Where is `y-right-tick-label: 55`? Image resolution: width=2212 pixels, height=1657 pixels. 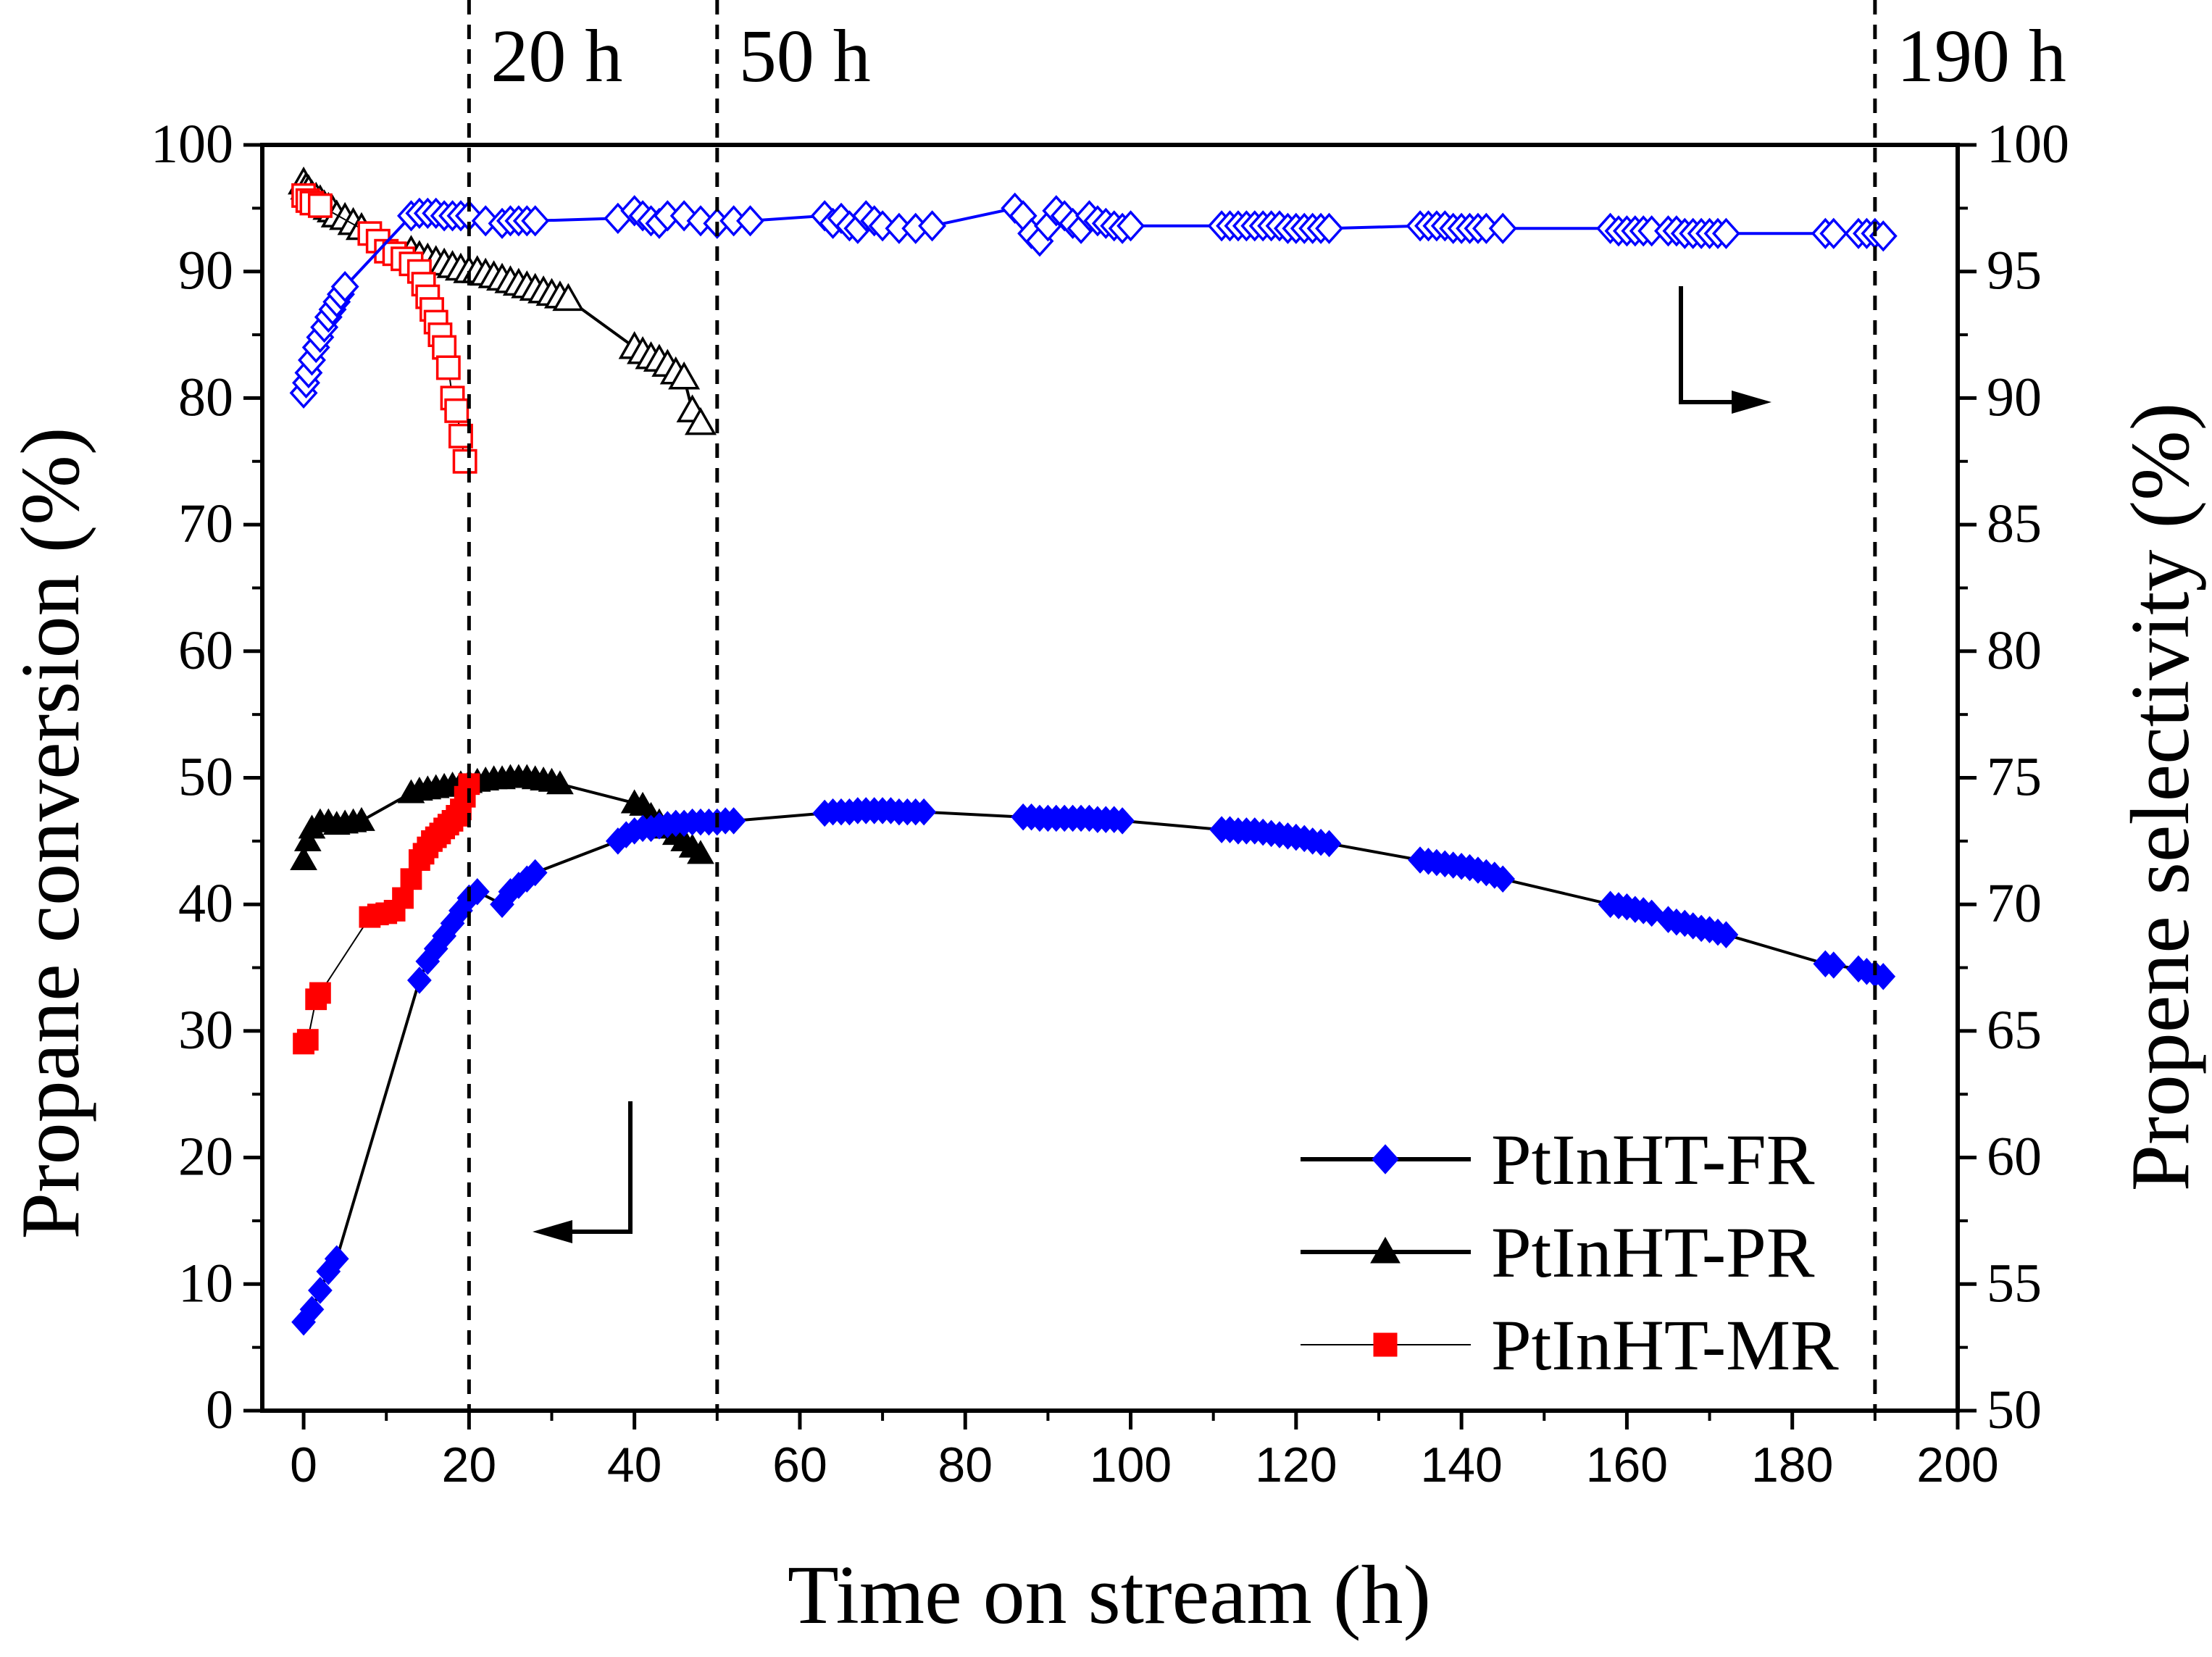
y-right-tick-label: 55 is located at coordinates (2015, 1283).